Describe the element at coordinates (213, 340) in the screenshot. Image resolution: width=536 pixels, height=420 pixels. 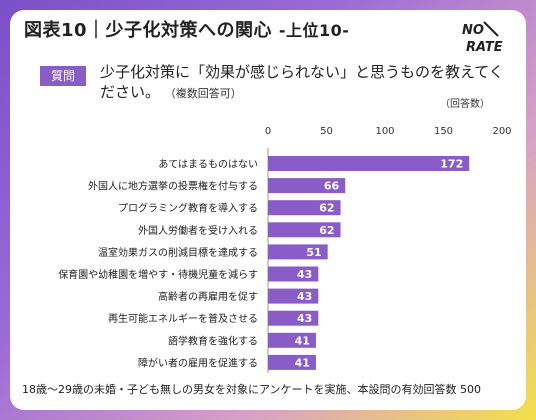
I see `category-label: 語学教育を強化する` at that location.